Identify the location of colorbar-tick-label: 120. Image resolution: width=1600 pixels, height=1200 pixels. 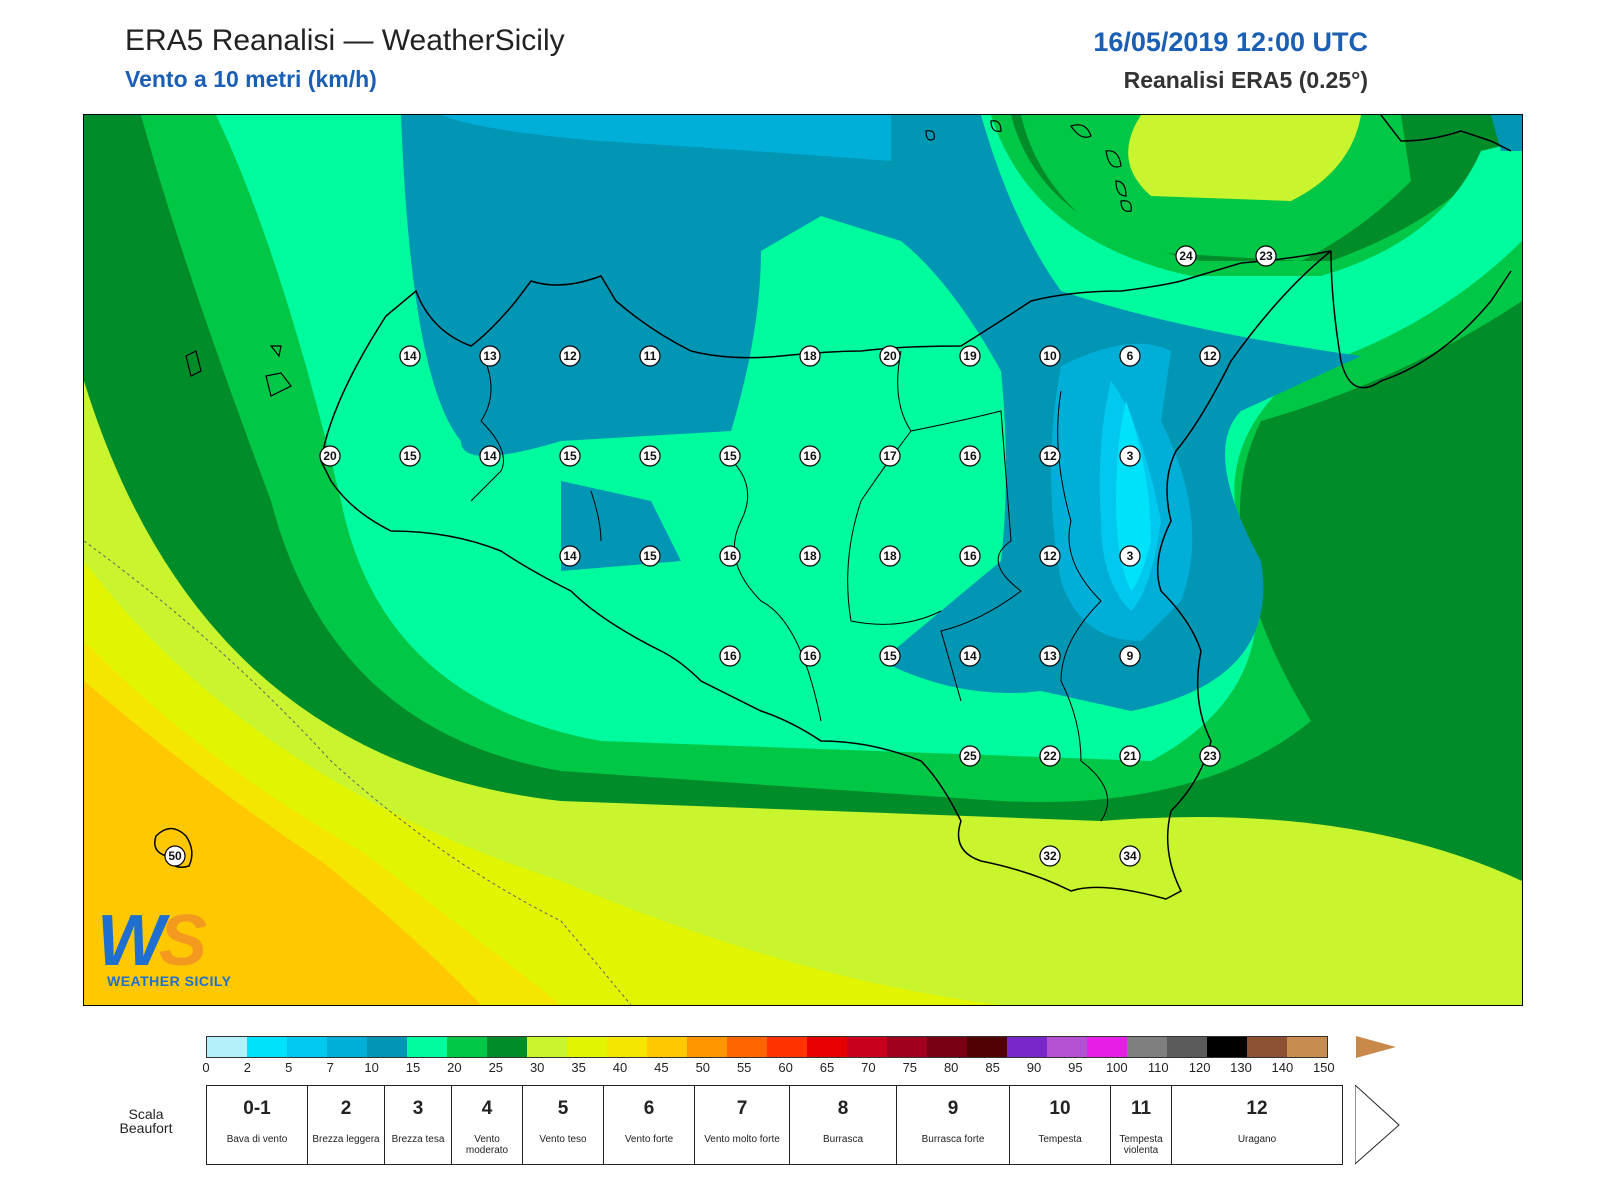
(1199, 1067).